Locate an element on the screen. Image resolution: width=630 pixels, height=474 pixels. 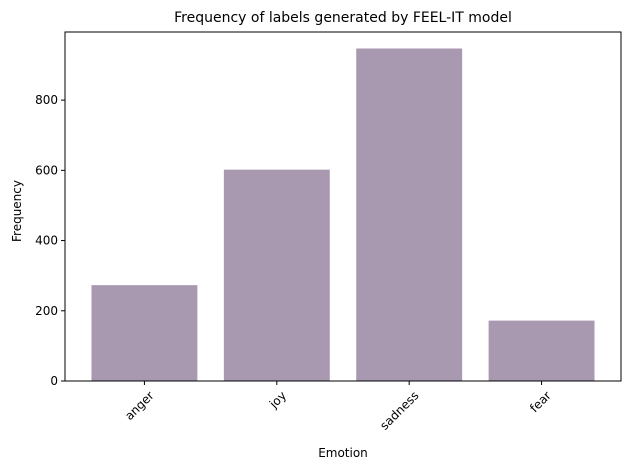
y-tick-label: 0 is located at coordinates (54, 381).